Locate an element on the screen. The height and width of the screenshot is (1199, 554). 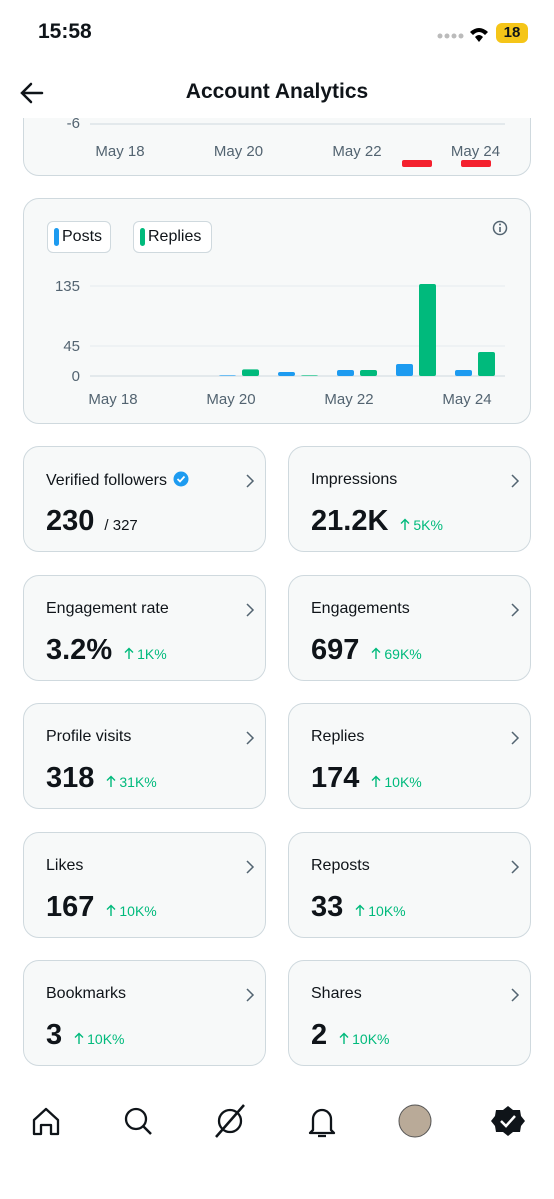
metric-card: Engagements 697 69K% is located at coordinates (409, 627).